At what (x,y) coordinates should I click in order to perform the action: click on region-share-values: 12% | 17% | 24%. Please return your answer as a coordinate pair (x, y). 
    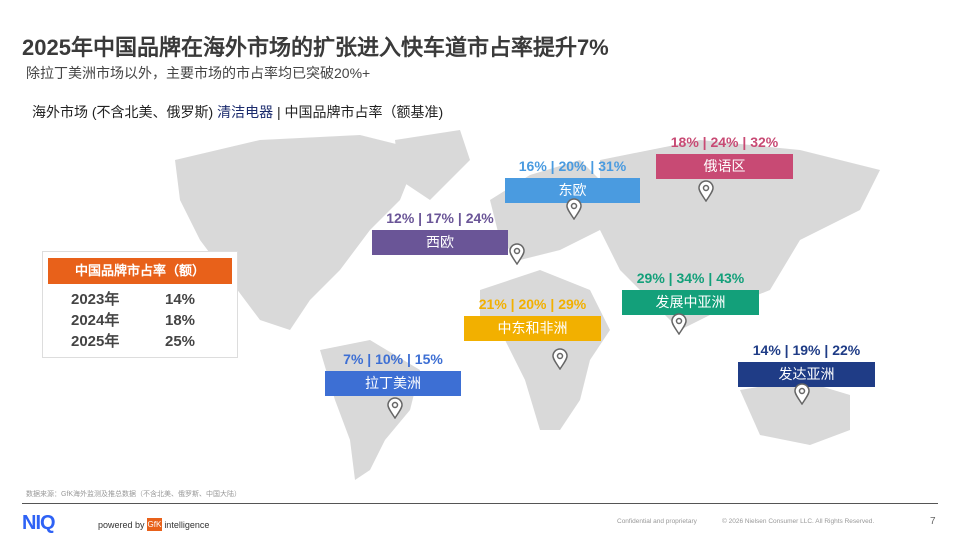
    Looking at the image, I should click on (440, 218).